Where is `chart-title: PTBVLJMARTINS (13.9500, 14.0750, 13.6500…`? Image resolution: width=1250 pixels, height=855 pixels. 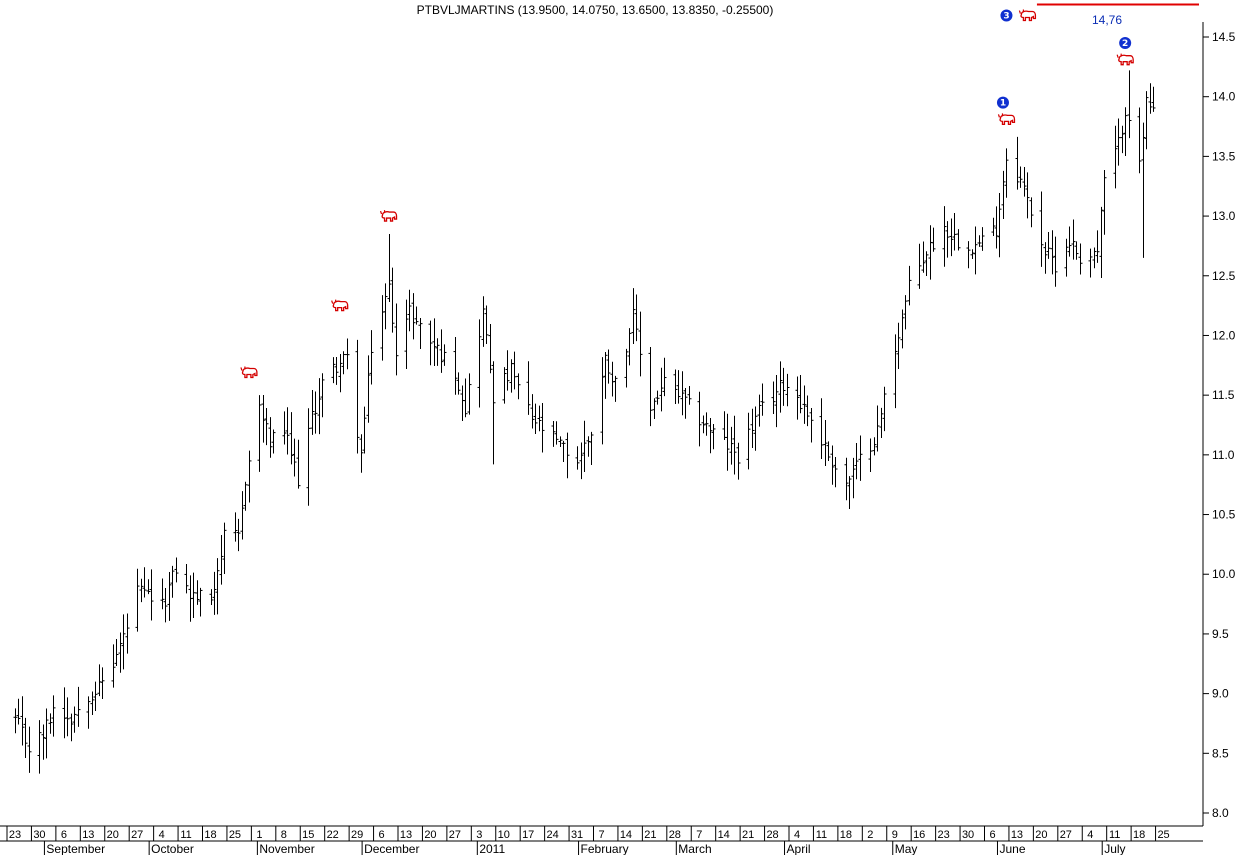
chart-title: PTBVLJMARTINS (13.9500, 14.0750, 13.6500… is located at coordinates (595, 10).